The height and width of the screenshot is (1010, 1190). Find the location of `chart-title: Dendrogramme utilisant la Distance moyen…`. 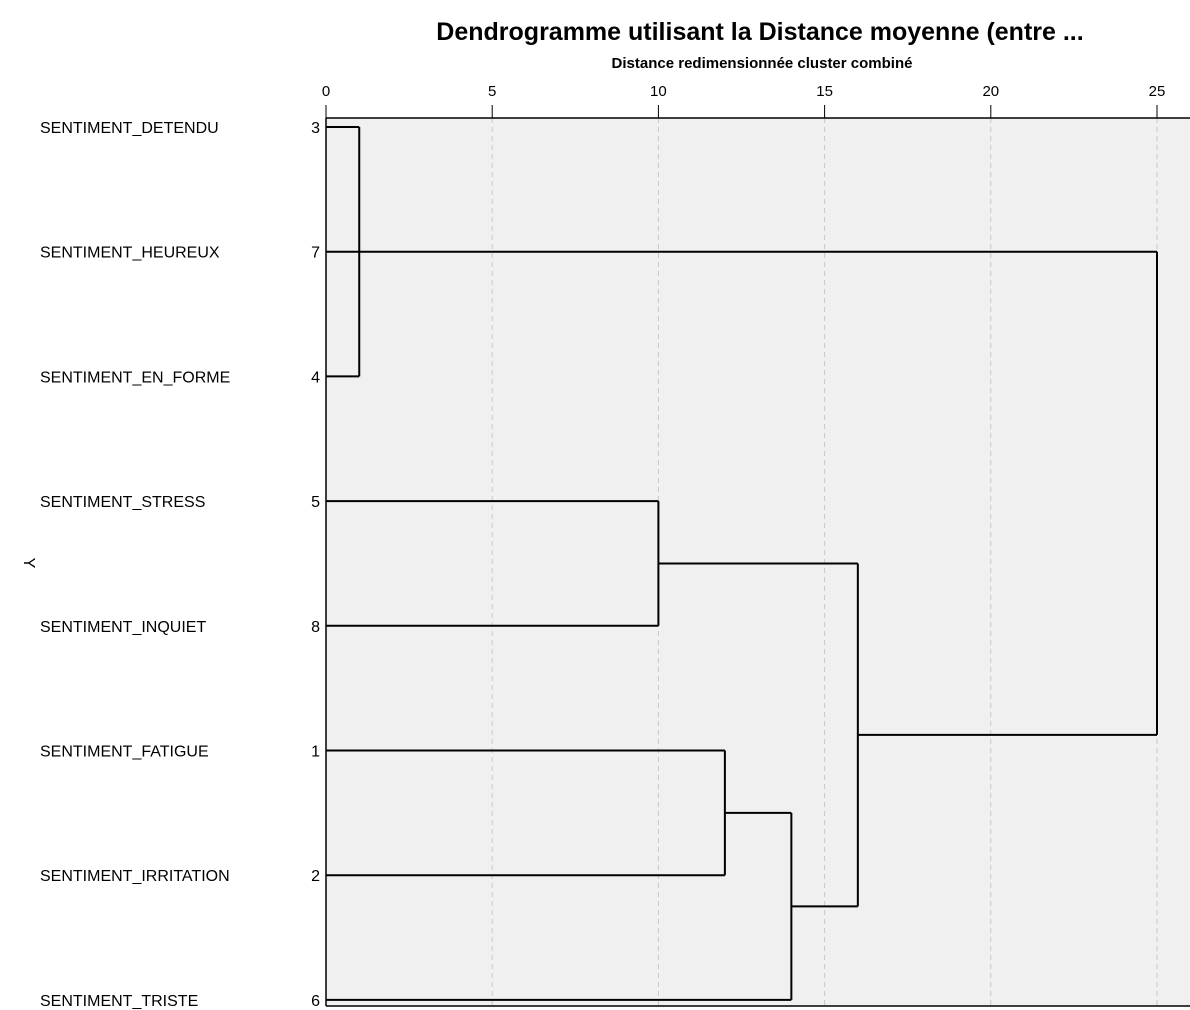

chart-title: Dendrogramme utilisant la Distance moyen… is located at coordinates (759, 32).